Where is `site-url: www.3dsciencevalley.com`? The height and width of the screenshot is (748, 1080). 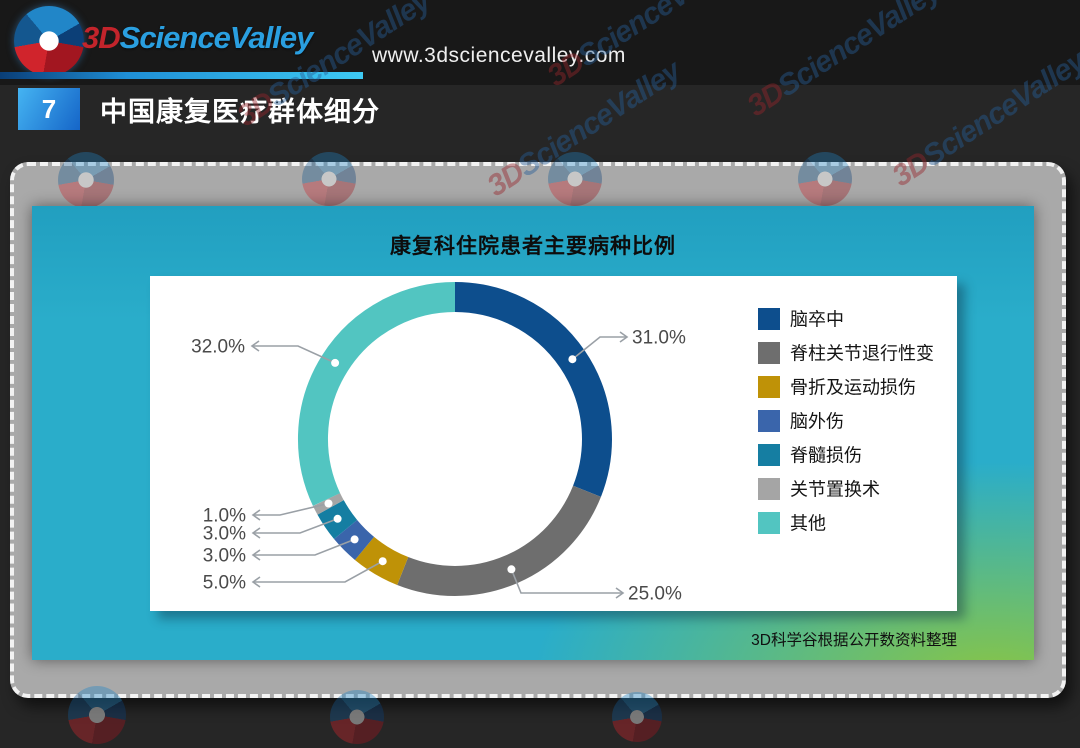 site-url: www.3dsciencevalley.com is located at coordinates (499, 55).